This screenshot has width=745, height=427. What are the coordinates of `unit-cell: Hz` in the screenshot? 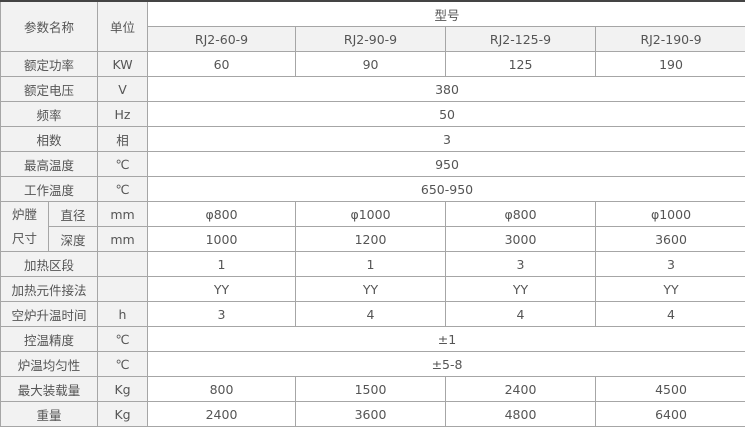 It's located at (123, 114).